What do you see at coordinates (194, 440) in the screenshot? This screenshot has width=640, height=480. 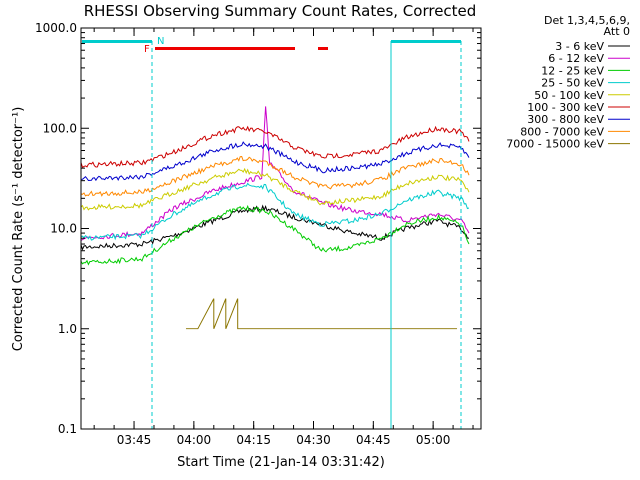 I see `x-tick-label: 04:00` at bounding box center [194, 440].